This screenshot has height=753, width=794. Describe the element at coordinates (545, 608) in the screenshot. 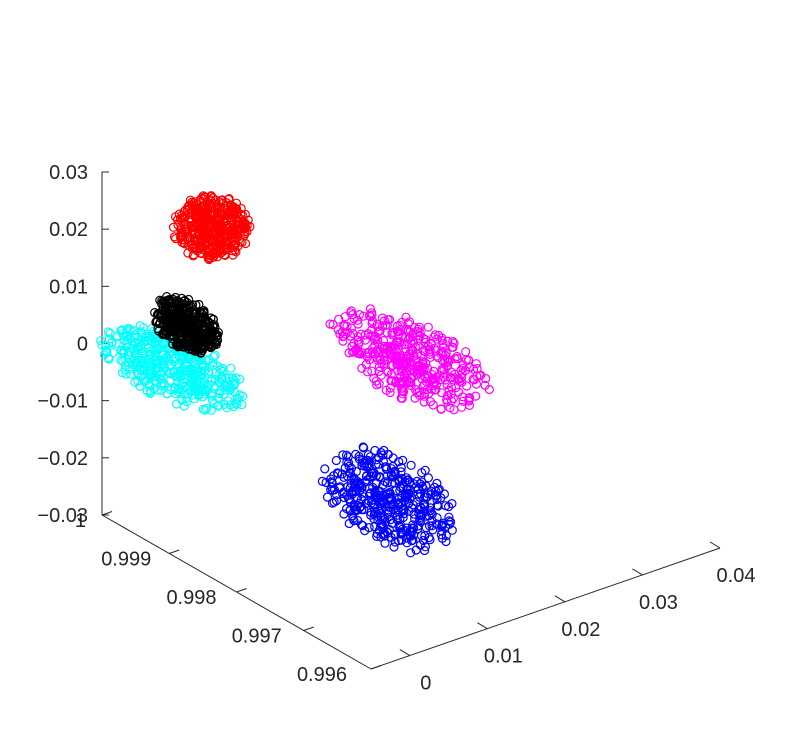

I see `x-axis-line` at that location.